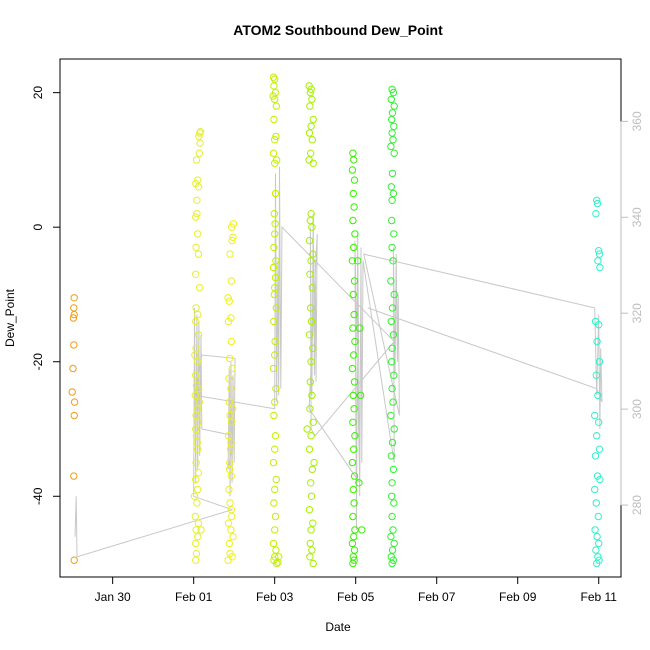  Describe the element at coordinates (10, 317) in the screenshot. I see `y-axis-label: Dew_Point` at that location.